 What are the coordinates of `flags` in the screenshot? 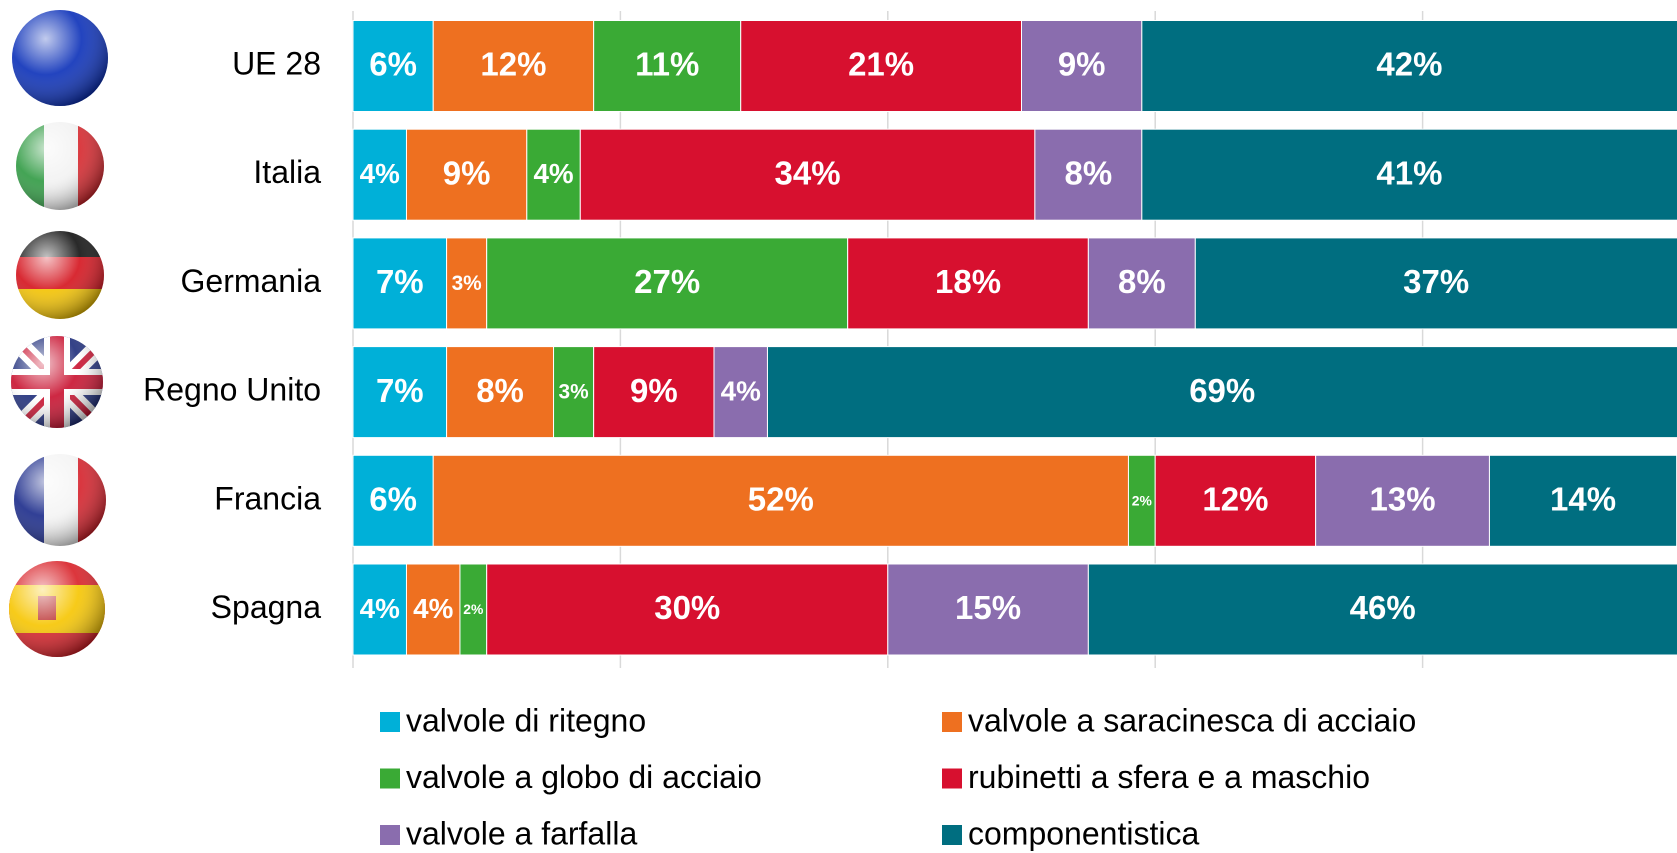 It's located at (58, 333).